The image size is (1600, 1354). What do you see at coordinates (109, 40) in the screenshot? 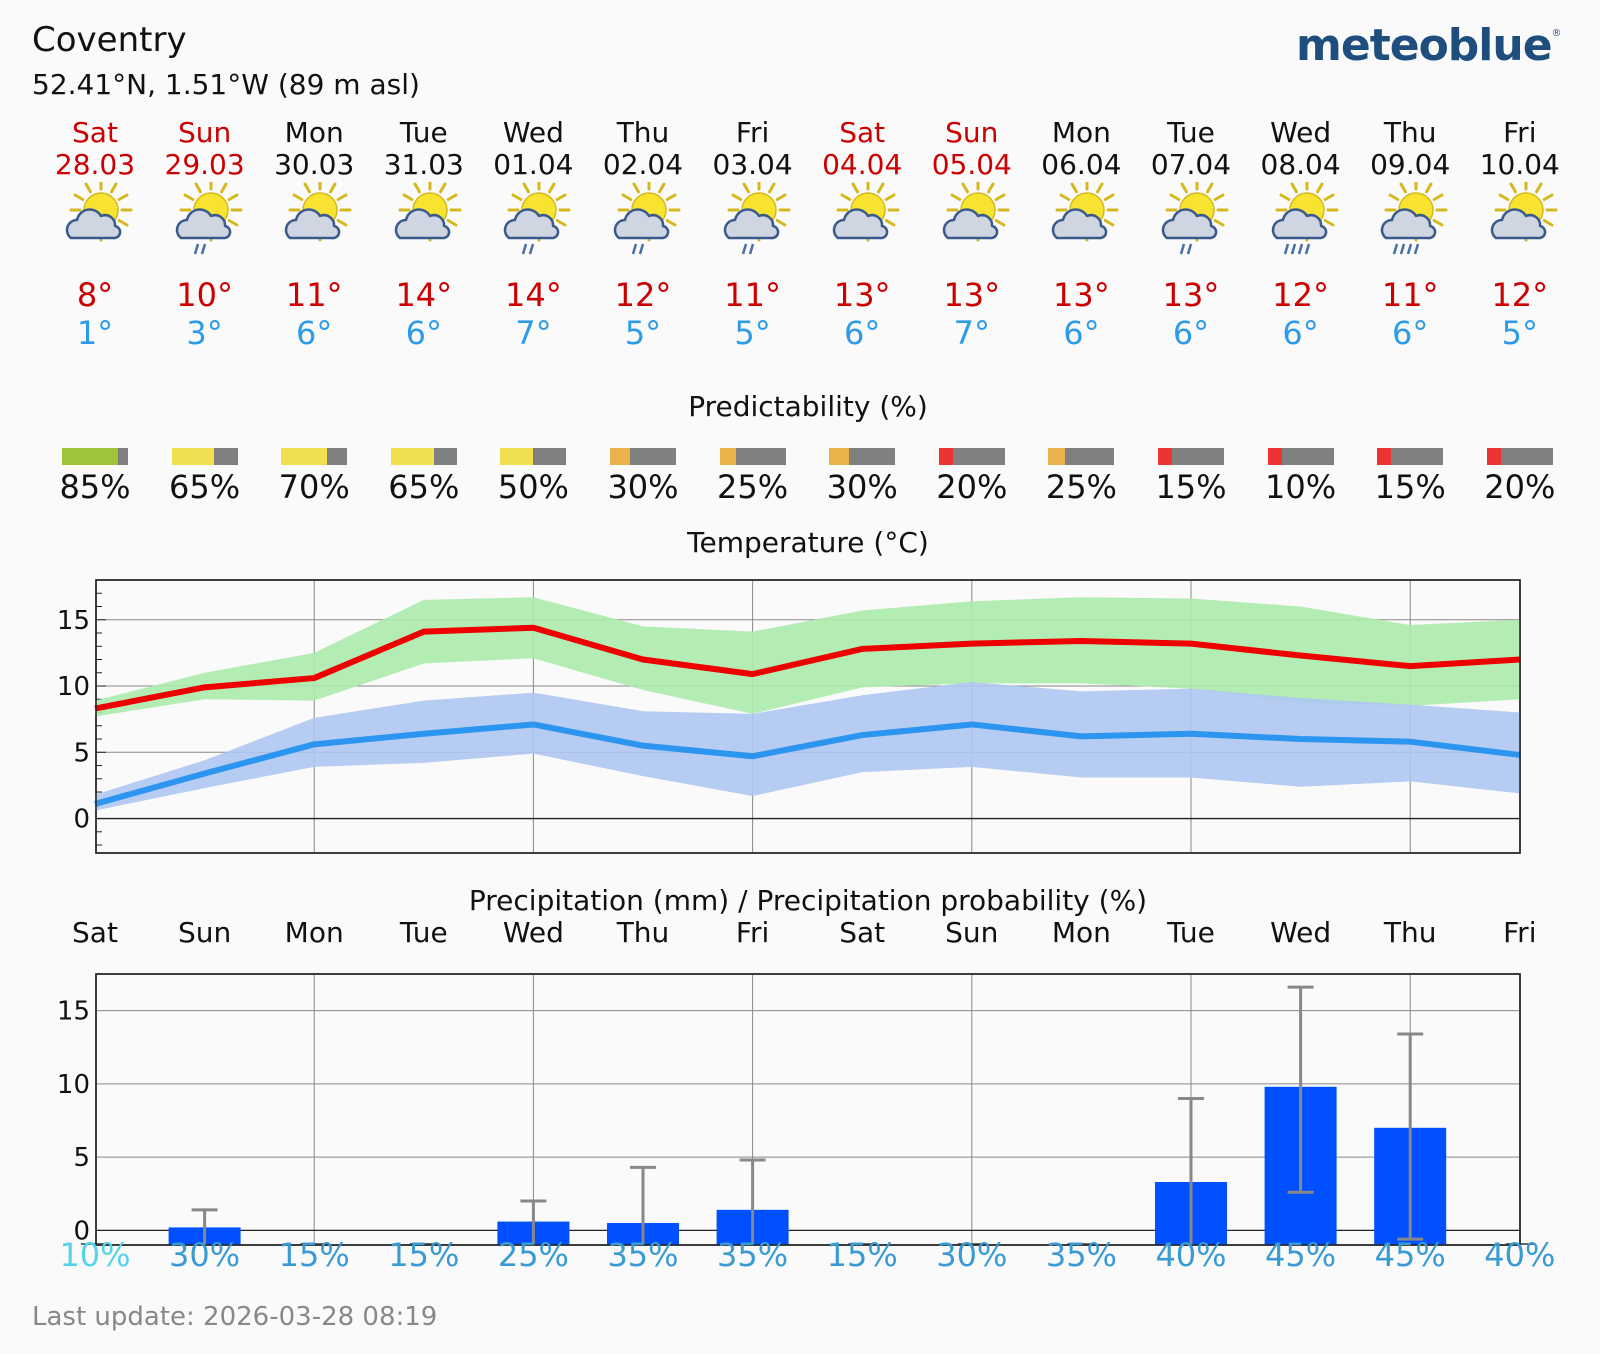
I see `location-title: Coventry` at bounding box center [109, 40].